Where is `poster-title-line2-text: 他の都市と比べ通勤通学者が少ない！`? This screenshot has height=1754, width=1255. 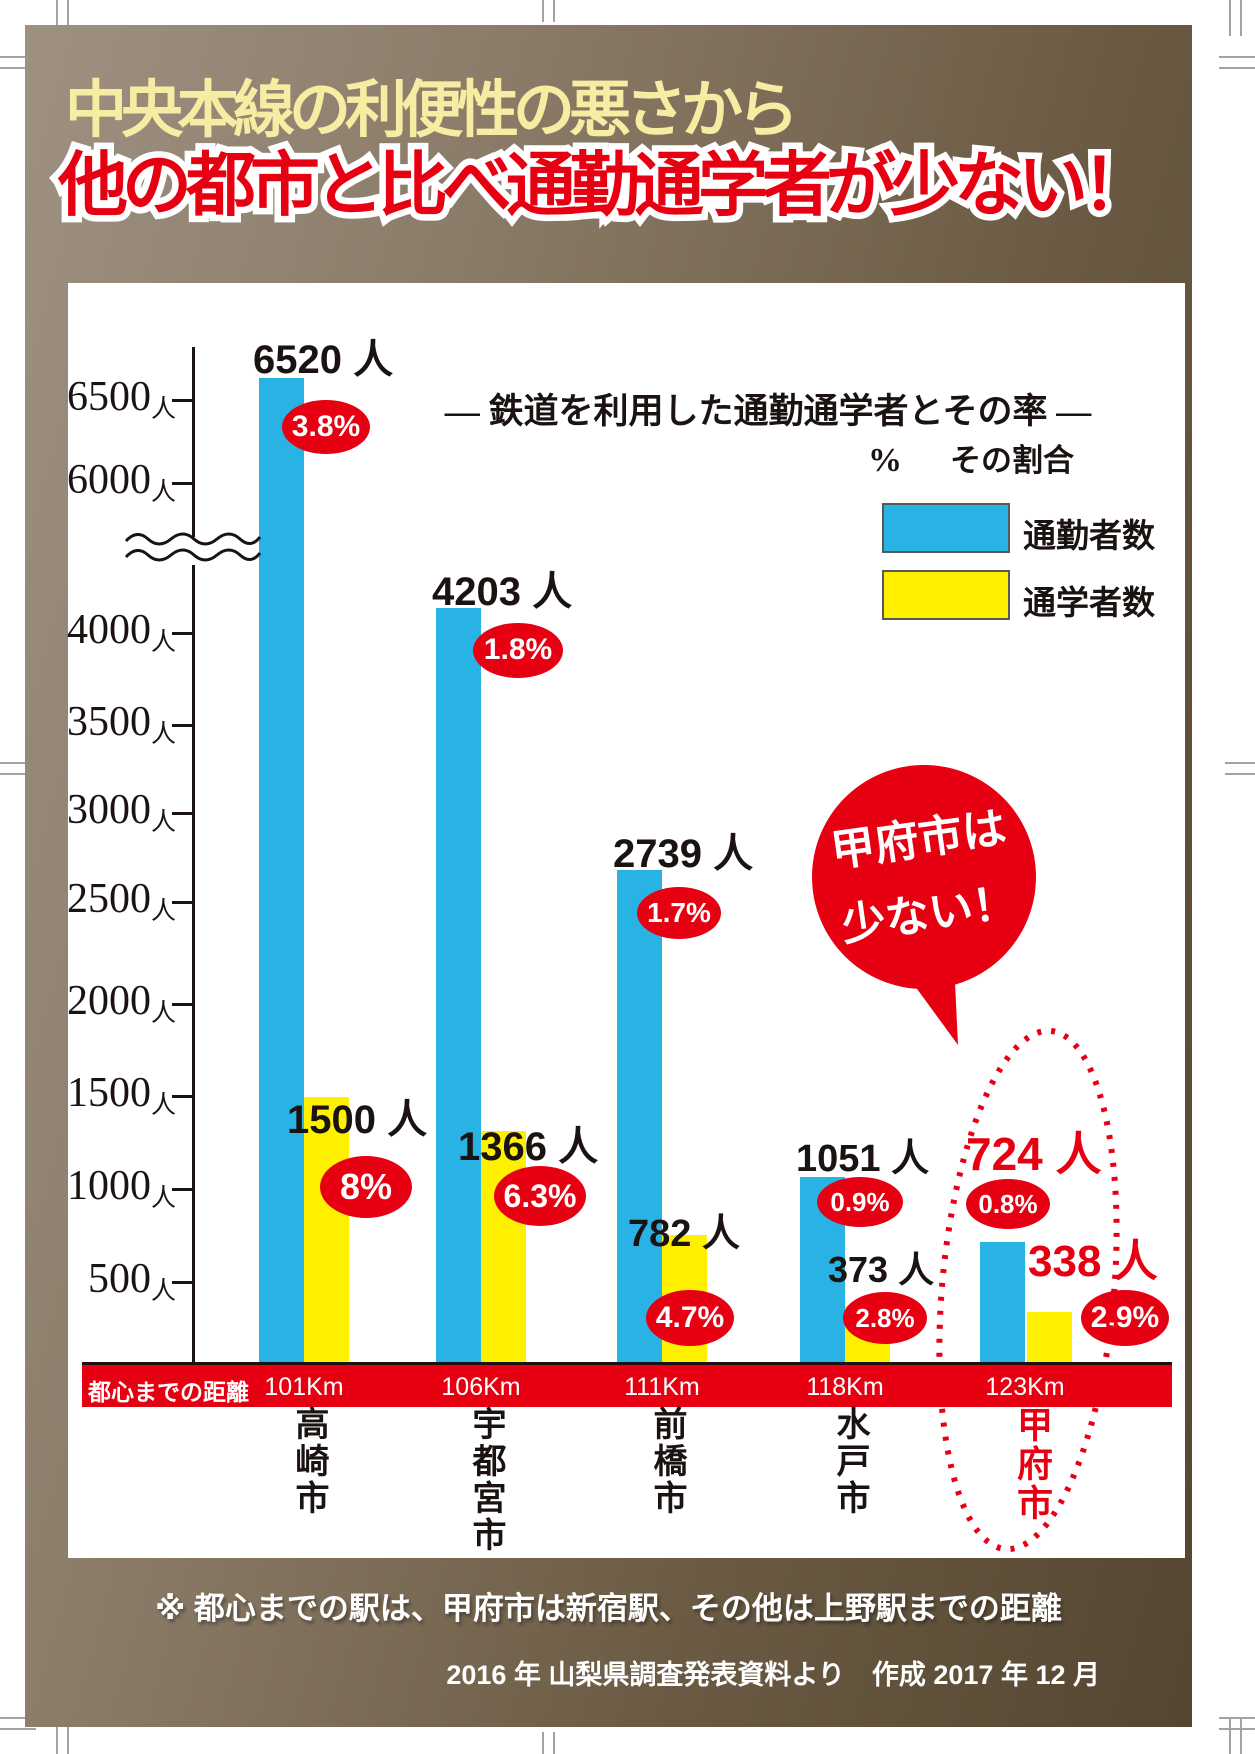 poster-title-line2-text: 他の都市と比べ通勤通学者が少ない！ is located at coordinates (605, 185).